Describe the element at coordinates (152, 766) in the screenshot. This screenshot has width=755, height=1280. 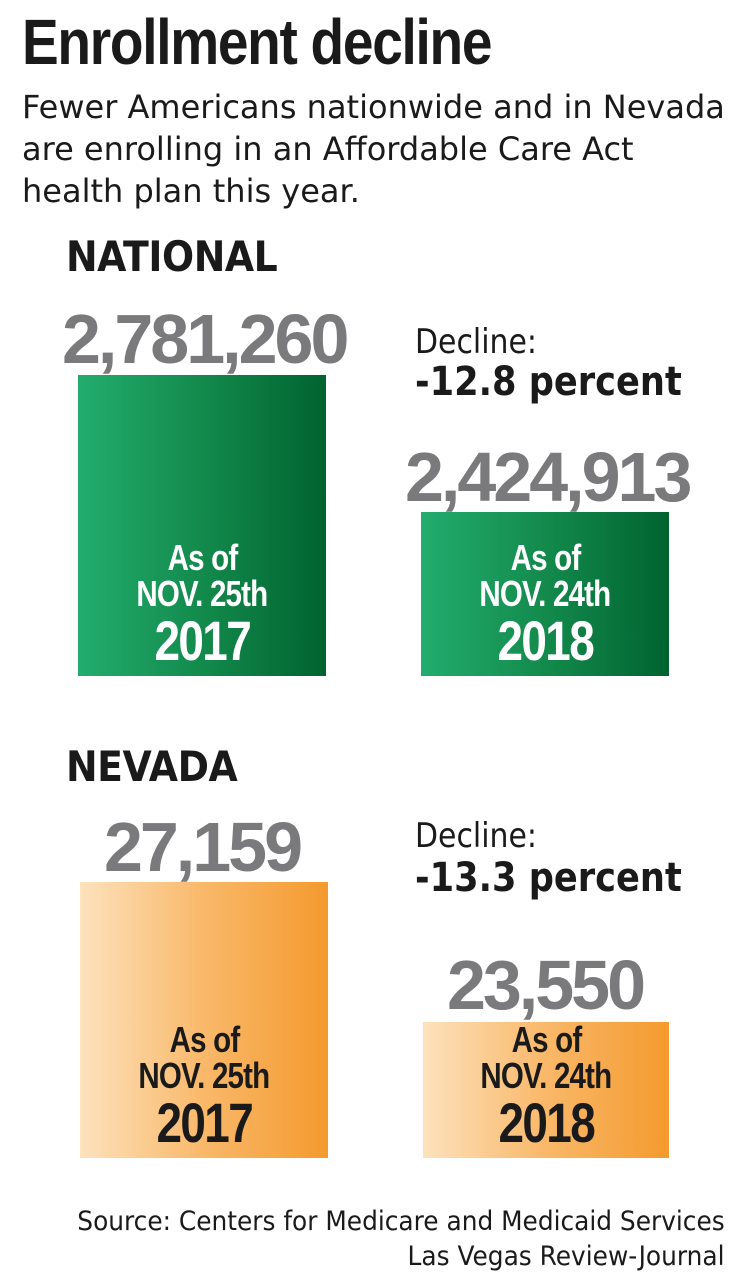
I see `section-label-nevada: NEVADA` at that location.